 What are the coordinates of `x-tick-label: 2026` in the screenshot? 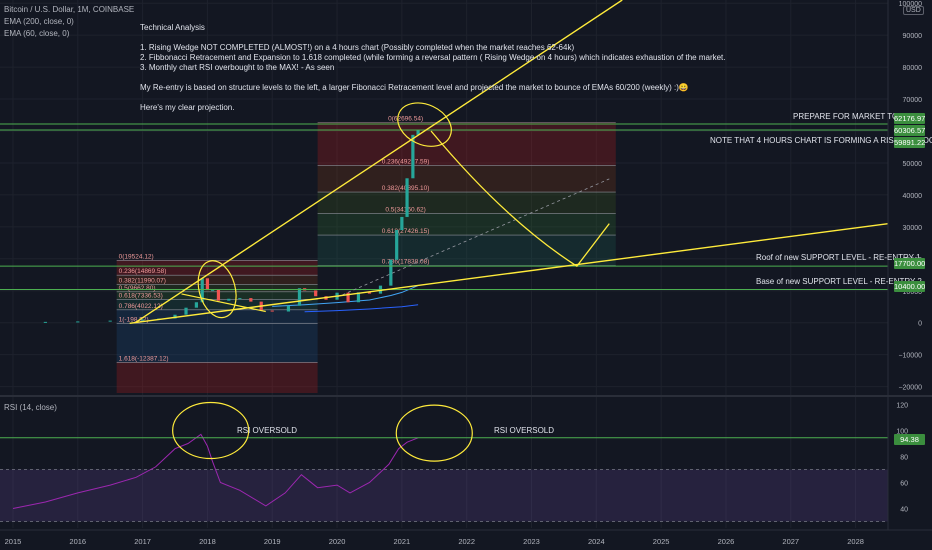 It's located at (726, 541).